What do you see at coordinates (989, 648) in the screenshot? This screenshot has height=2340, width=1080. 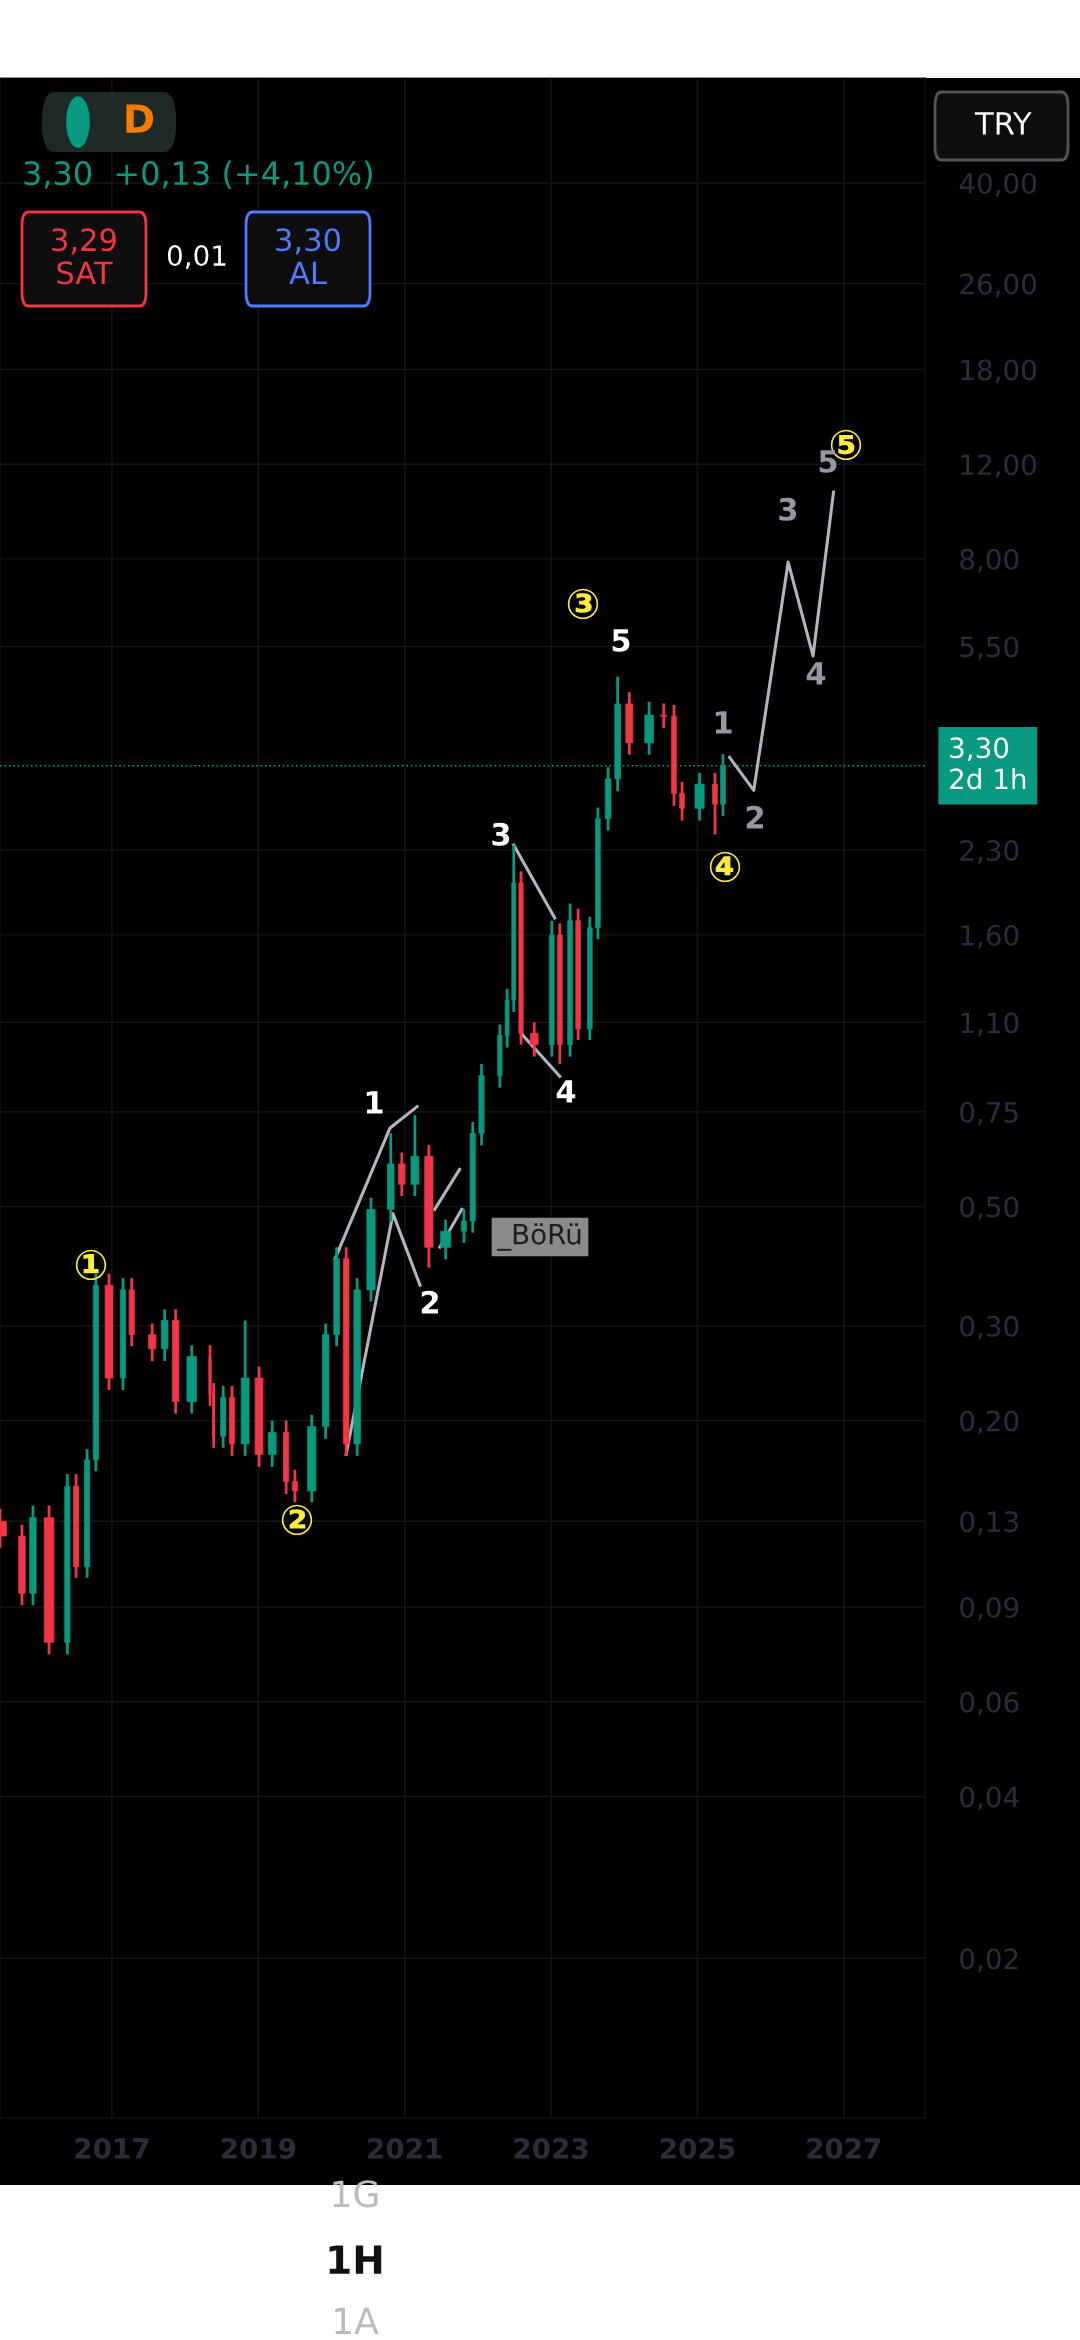 I see `y-tick-label: 5,50` at bounding box center [989, 648].